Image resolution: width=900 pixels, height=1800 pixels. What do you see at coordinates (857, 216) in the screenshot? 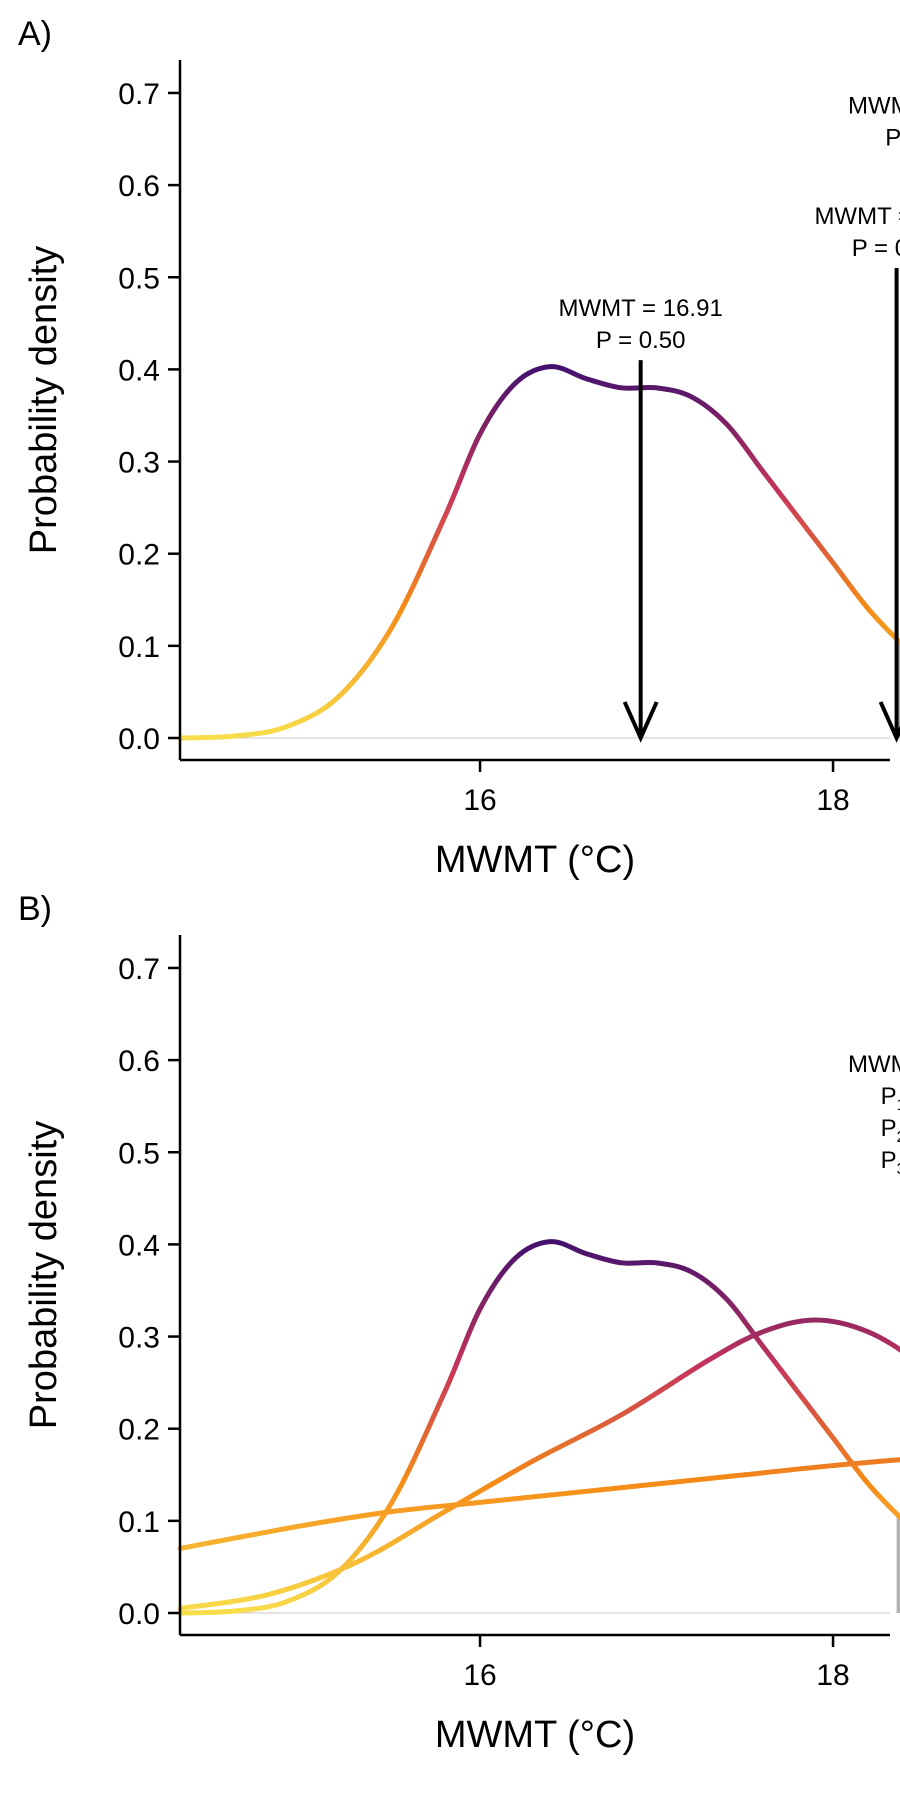
I see `annotation-text: MWMT = 18.36` at bounding box center [857, 216].